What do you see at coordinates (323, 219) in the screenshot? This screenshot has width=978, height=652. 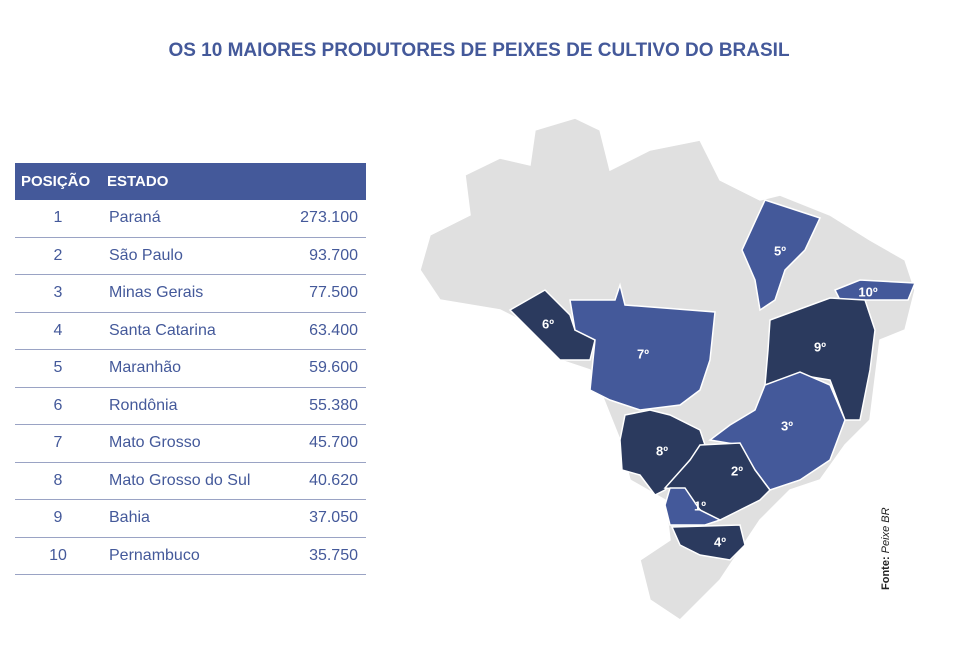 I see `table-cell: 273.100` at bounding box center [323, 219].